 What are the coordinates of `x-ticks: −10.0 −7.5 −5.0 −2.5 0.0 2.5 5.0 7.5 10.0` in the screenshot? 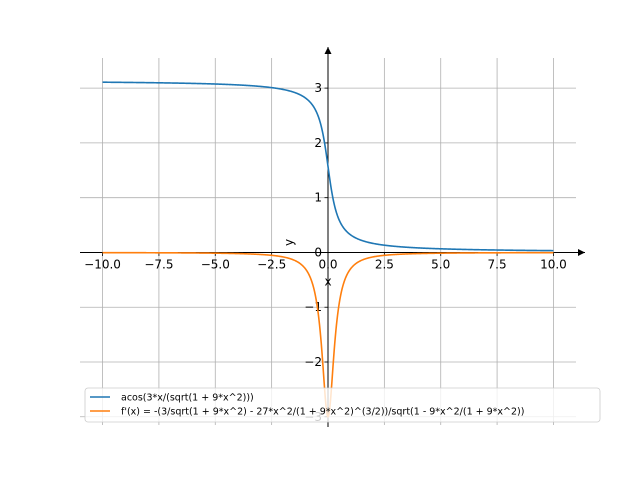 It's located at (325, 261).